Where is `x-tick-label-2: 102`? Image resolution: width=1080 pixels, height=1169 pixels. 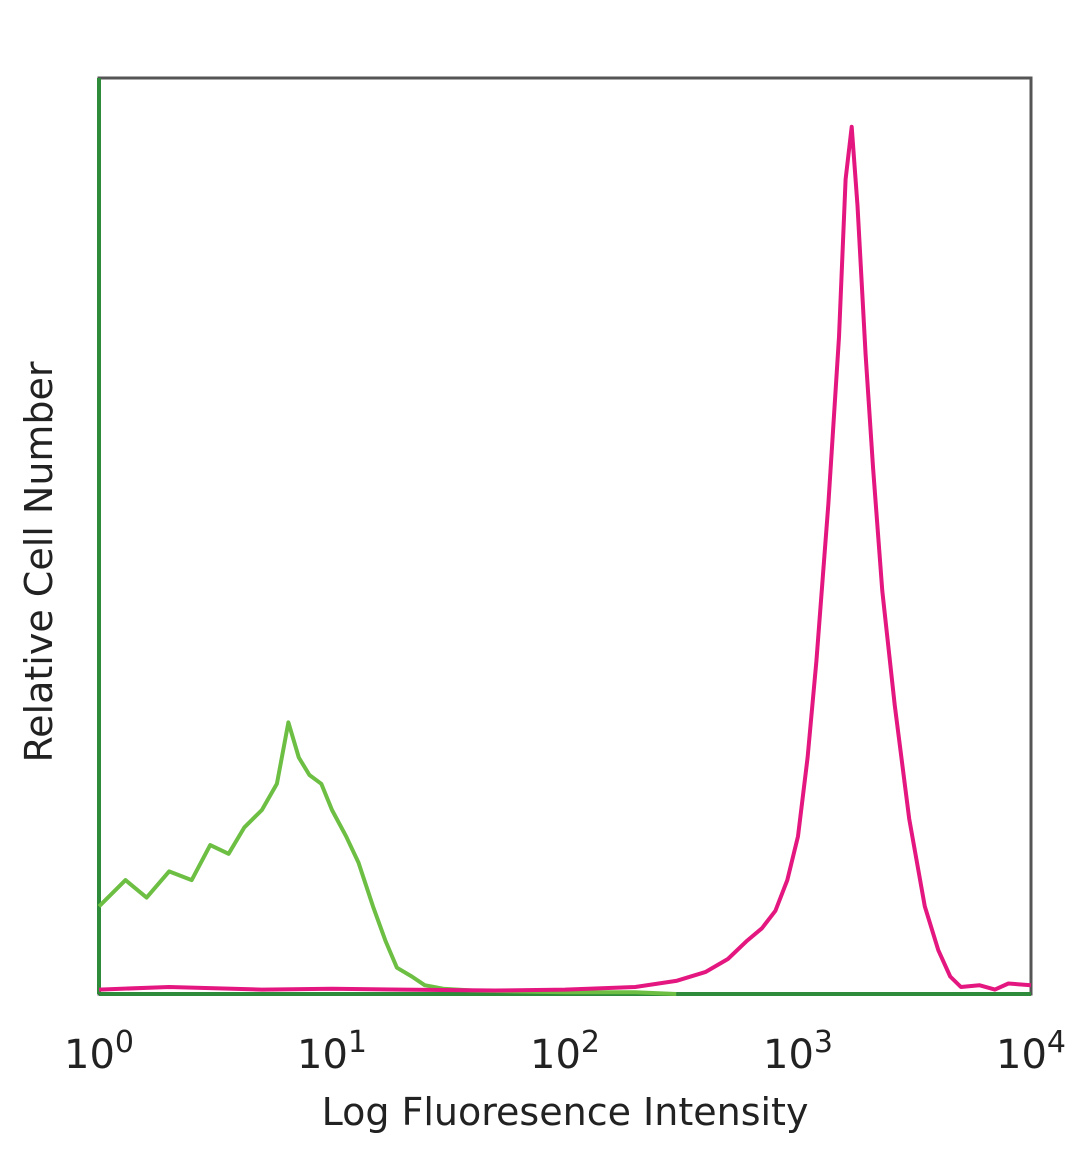 x-tick-label-2: 102 is located at coordinates (565, 1051).